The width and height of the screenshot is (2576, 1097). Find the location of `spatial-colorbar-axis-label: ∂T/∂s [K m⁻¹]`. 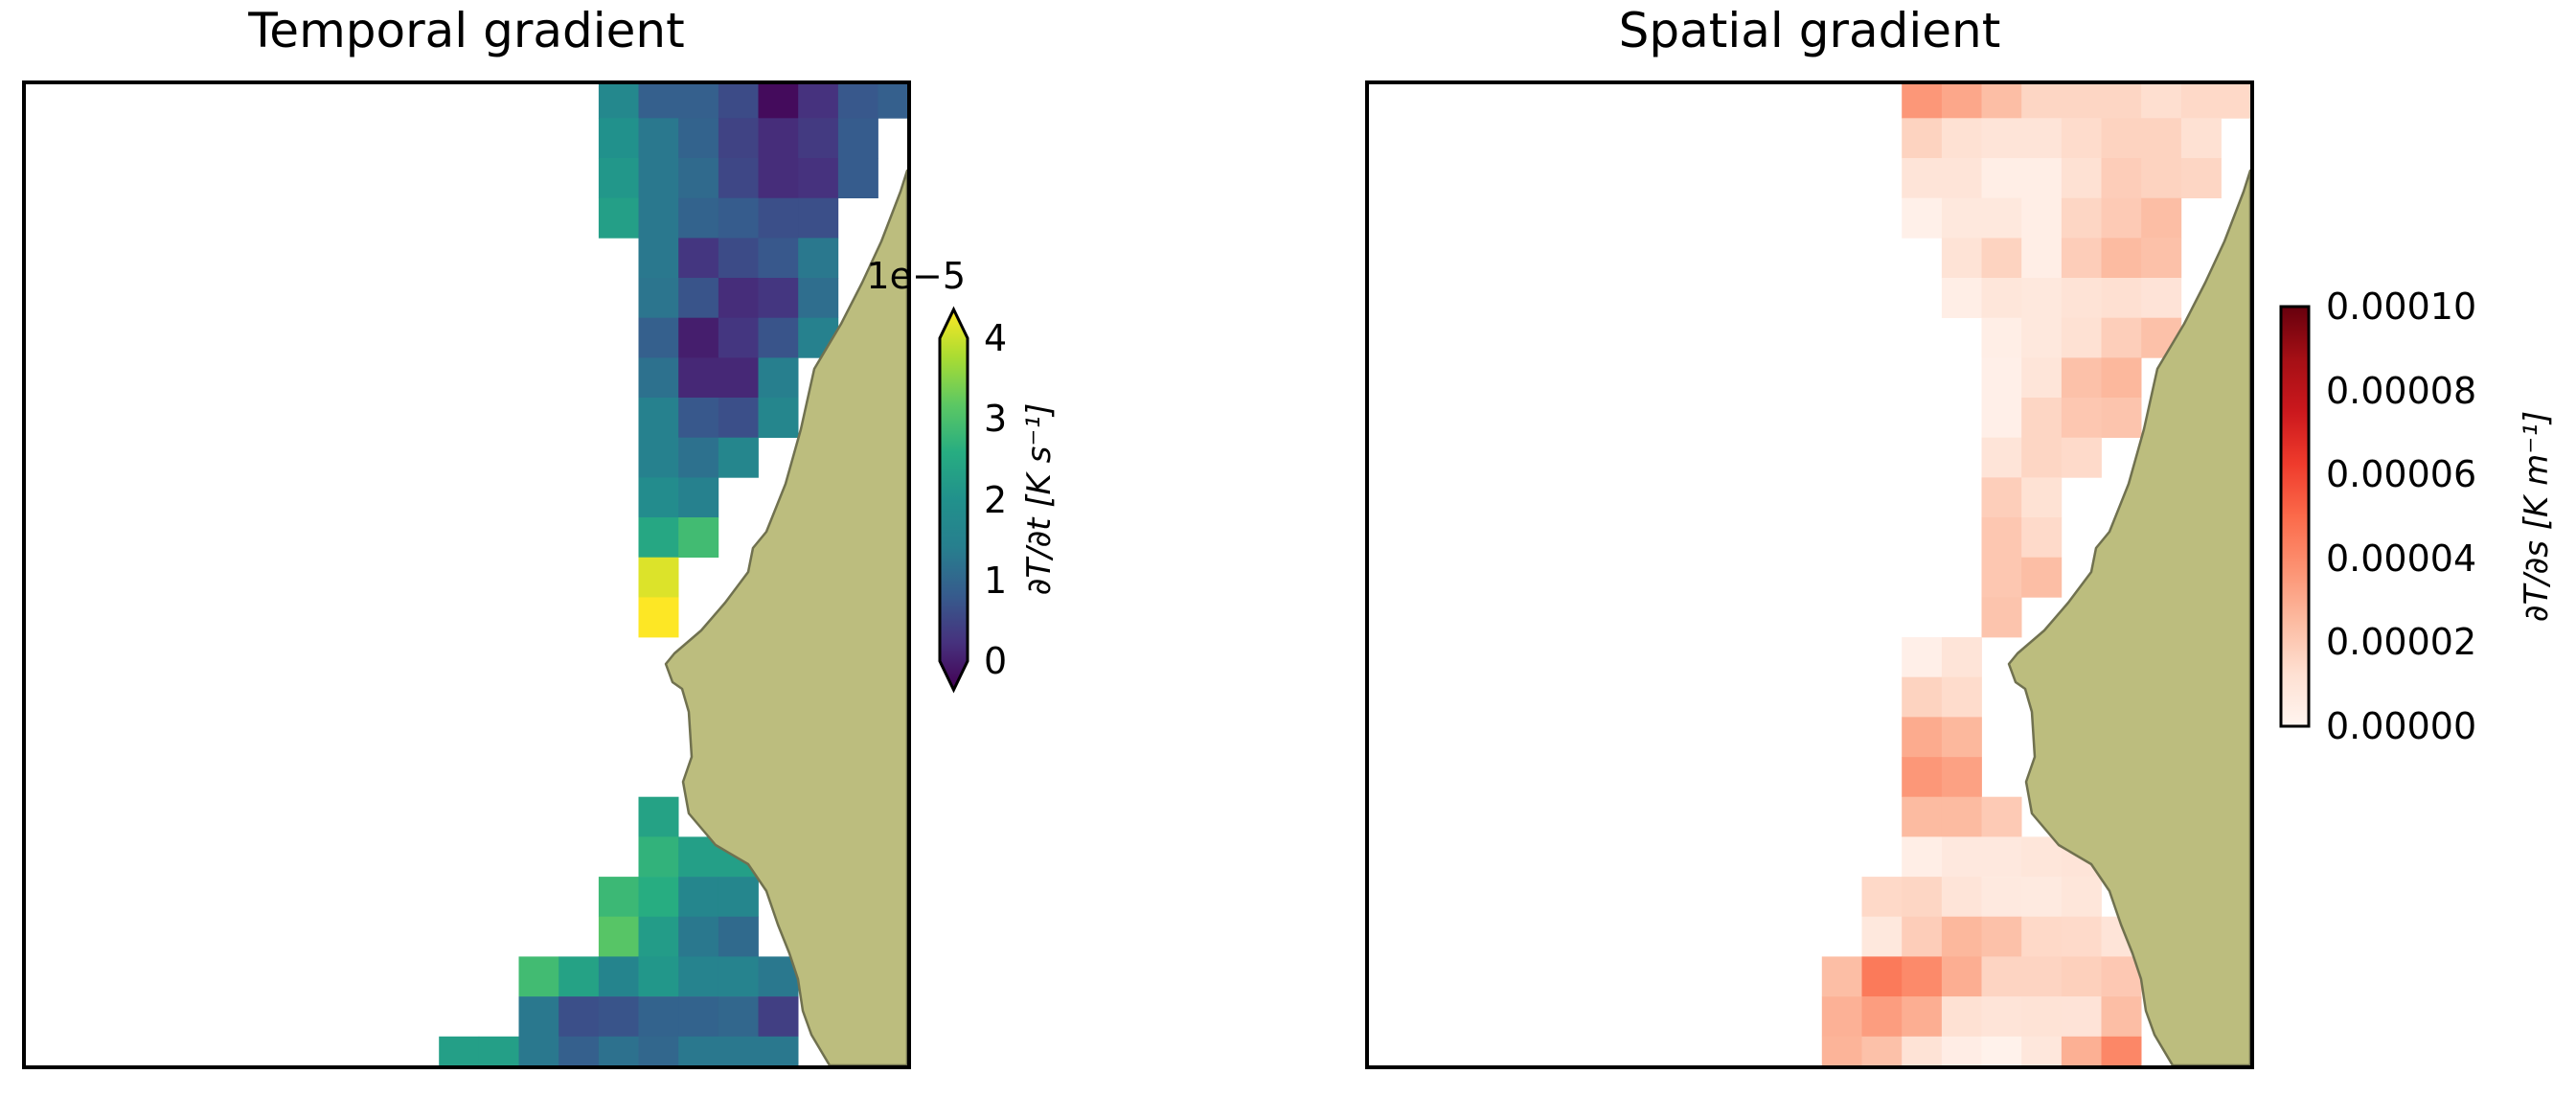

spatial-colorbar-axis-label: ∂T/∂s [K m⁻¹] is located at coordinates (2537, 516).